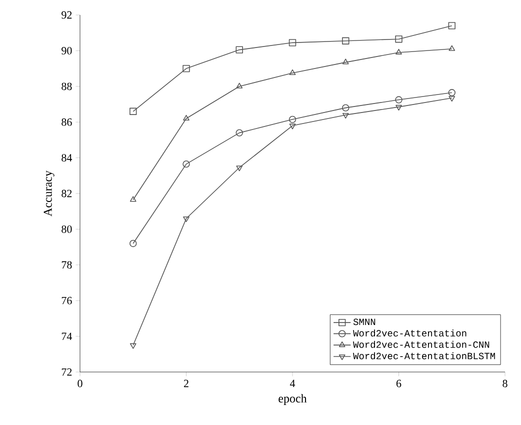  What do you see at coordinates (421, 344) in the screenshot?
I see `legend-label: Word2vec-Attentation-CNN` at bounding box center [421, 344].